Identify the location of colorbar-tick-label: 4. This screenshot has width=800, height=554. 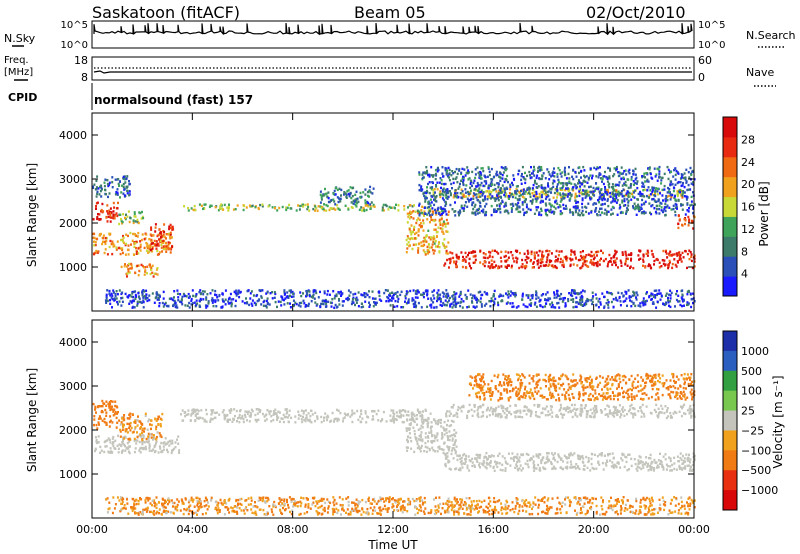
(744, 274).